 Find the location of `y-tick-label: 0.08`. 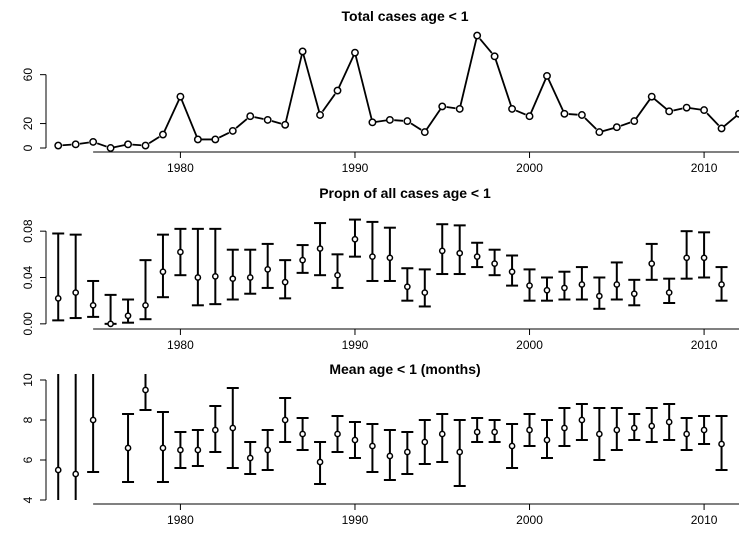

y-tick-label: 0.08 is located at coordinates (28, 231).